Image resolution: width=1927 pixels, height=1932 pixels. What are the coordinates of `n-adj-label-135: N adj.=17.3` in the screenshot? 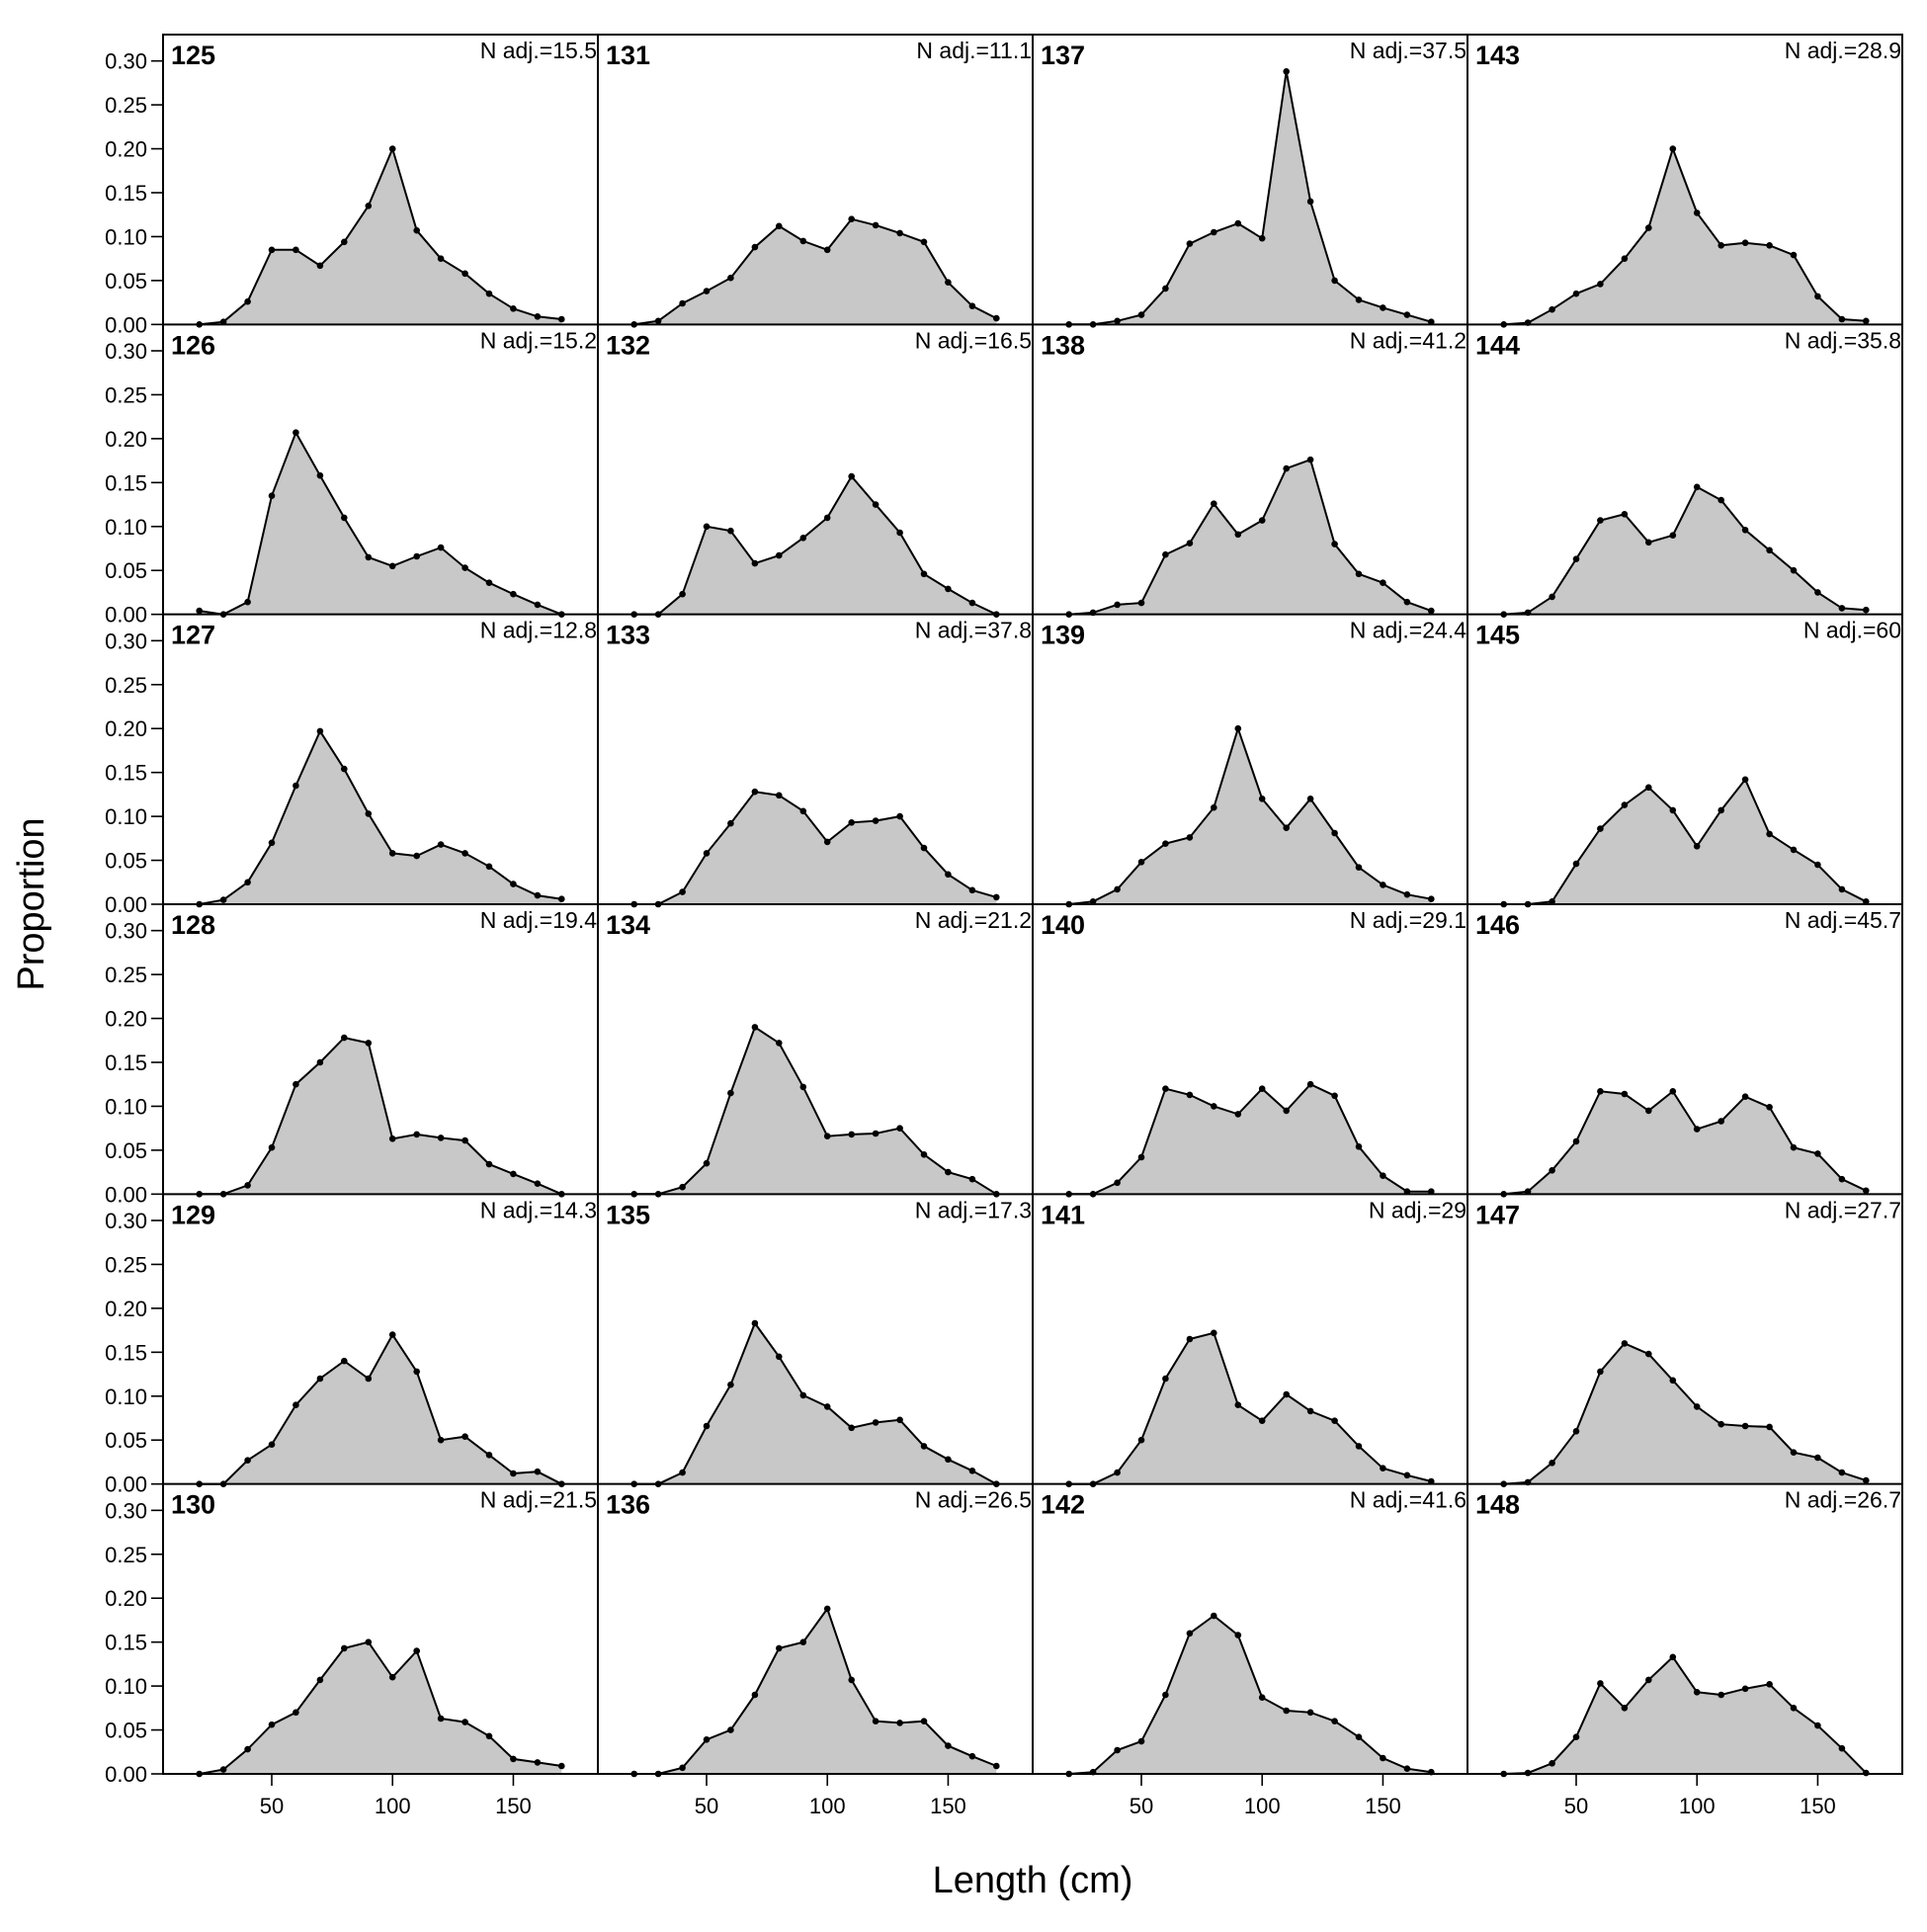 It's located at (974, 1209).